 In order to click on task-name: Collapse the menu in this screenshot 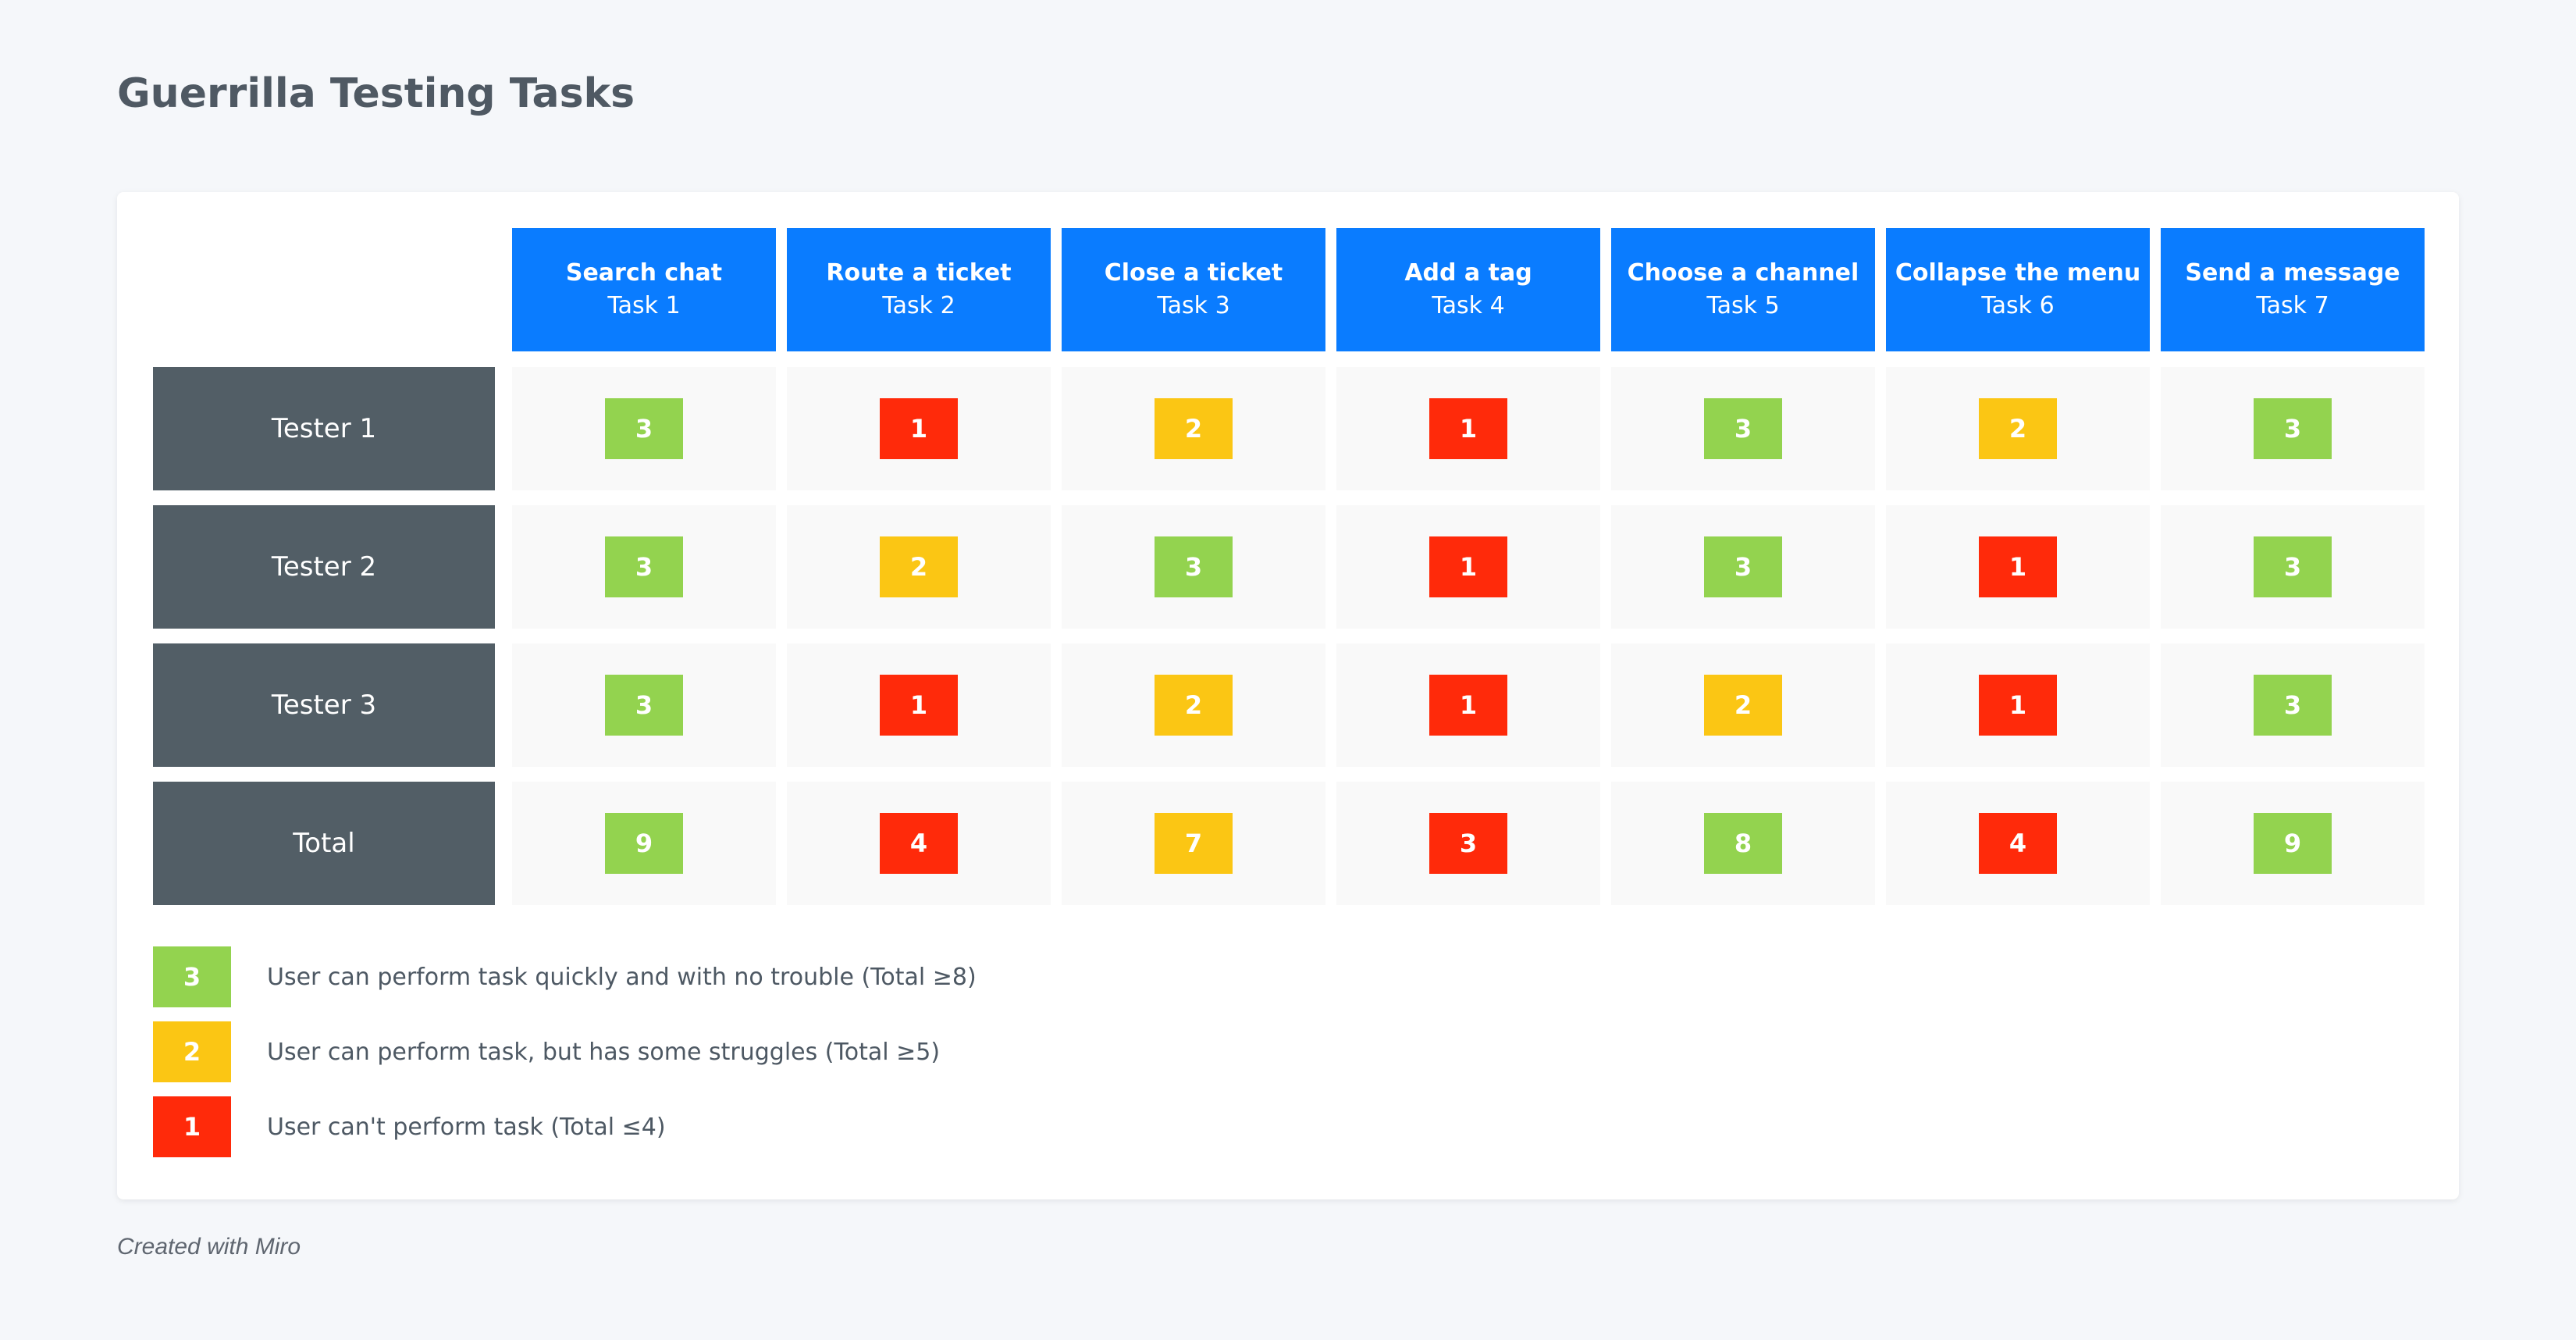, I will do `click(2018, 273)`.